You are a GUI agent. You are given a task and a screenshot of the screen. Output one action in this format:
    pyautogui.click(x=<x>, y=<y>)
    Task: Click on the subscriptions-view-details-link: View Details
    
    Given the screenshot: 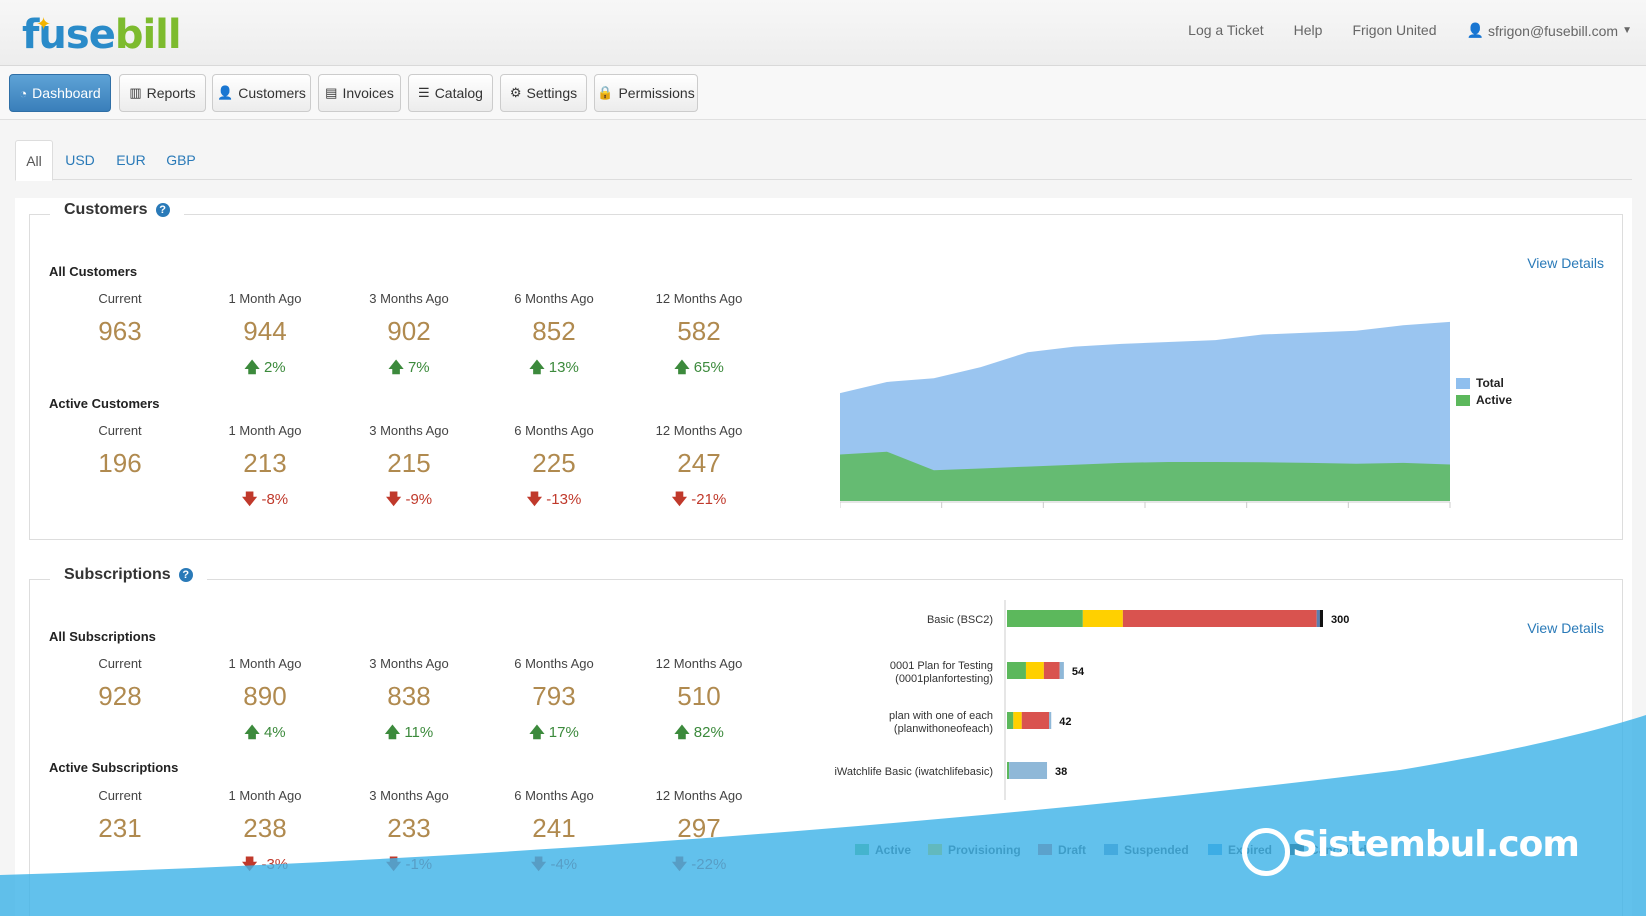 What is the action you would take?
    pyautogui.click(x=1565, y=628)
    